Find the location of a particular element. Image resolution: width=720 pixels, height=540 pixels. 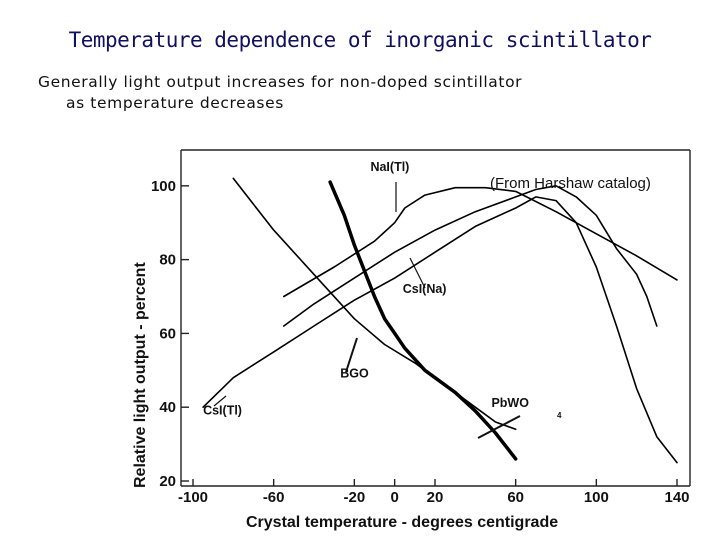

bgo-leader is located at coordinates (351, 355).